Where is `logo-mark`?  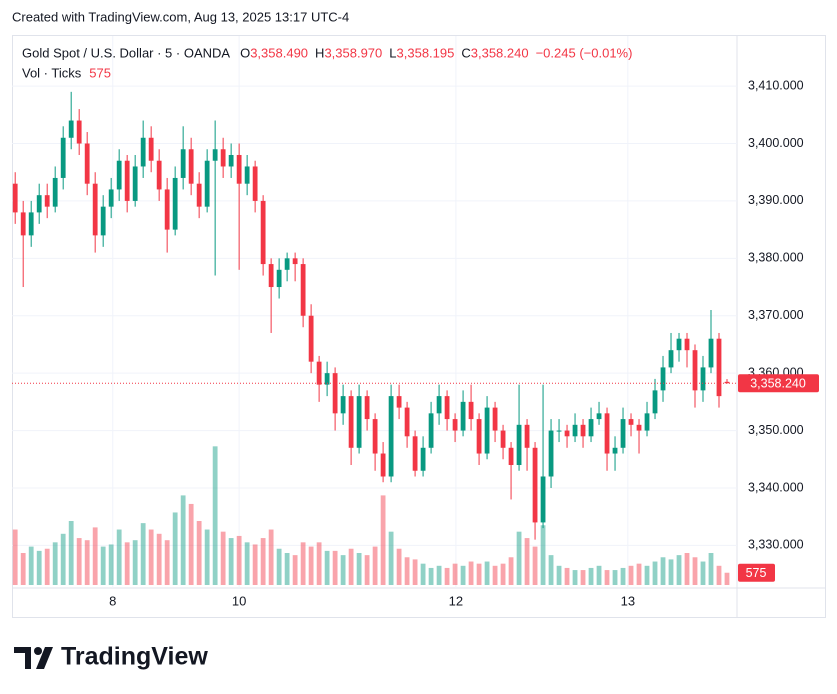
logo-mark is located at coordinates (44, 658).